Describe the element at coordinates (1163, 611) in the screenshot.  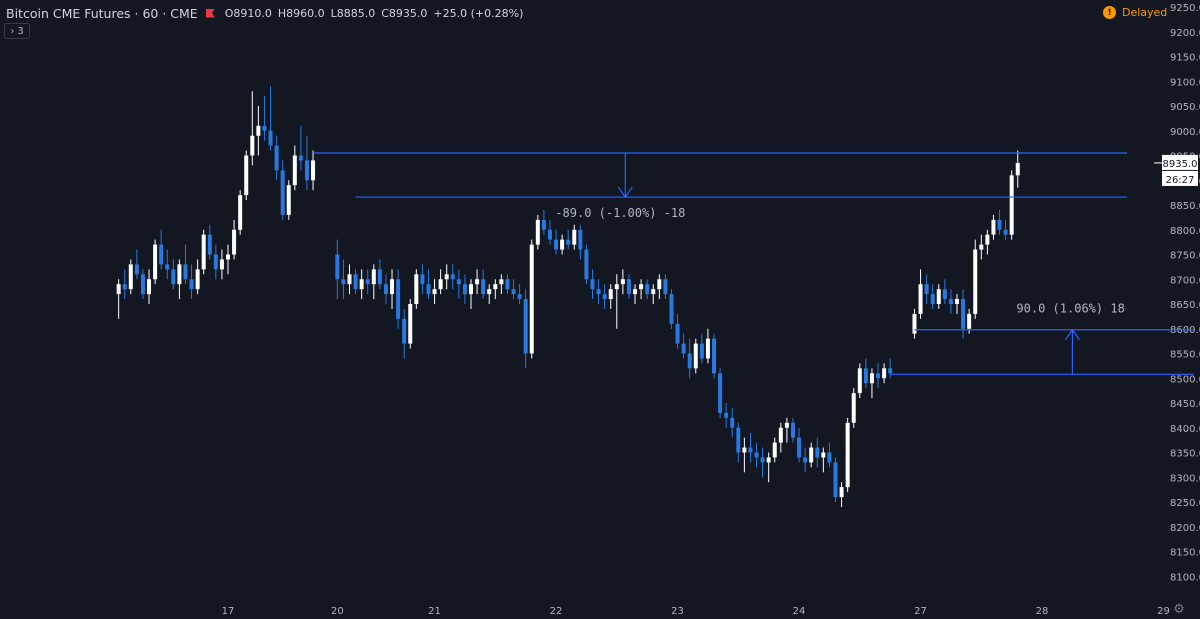
I see `x-tick-label: 29` at that location.